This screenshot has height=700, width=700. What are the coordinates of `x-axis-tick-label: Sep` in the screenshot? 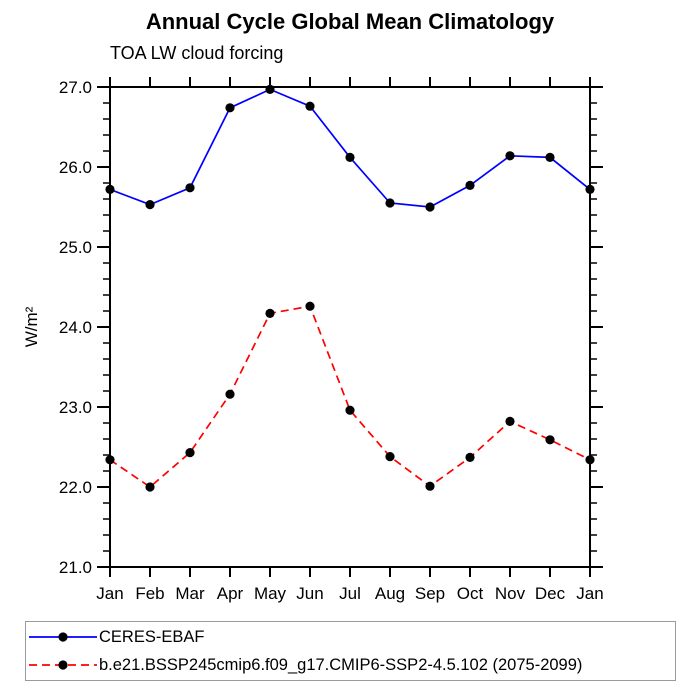 It's located at (430, 593).